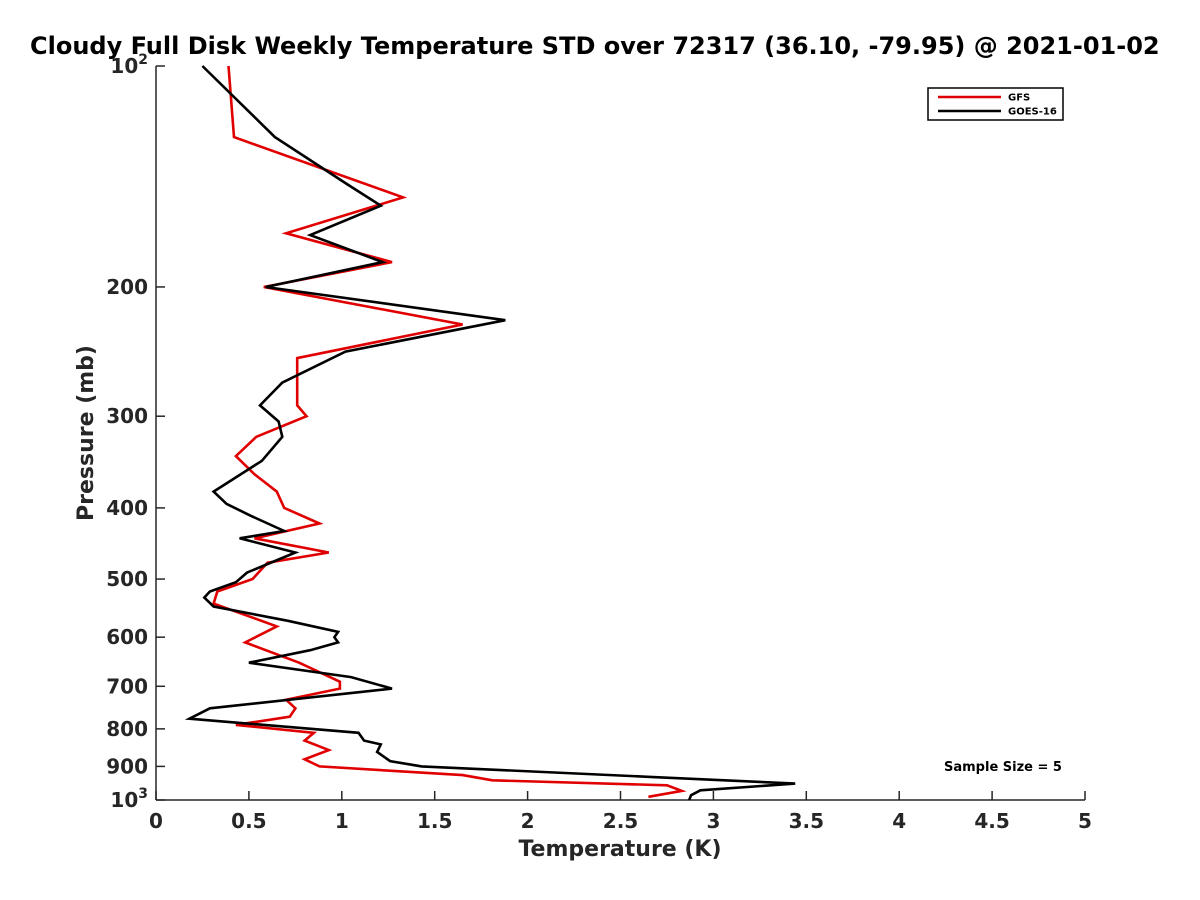  I want to click on y-tick-label: 600, so click(127, 637).